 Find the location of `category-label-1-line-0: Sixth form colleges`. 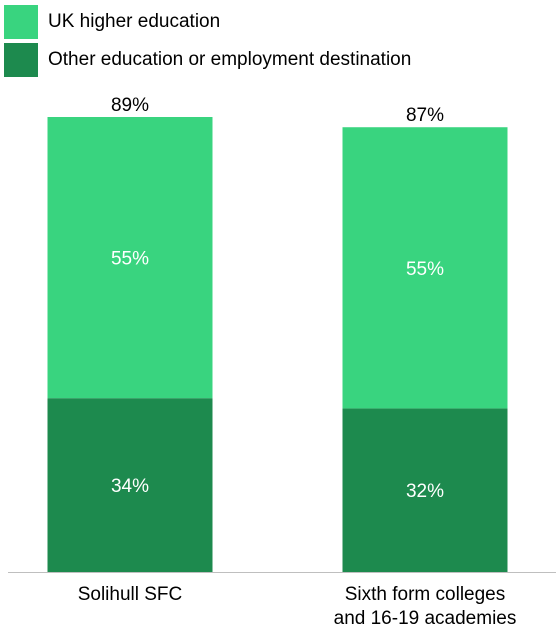

category-label-1-line-0: Sixth form colleges is located at coordinates (425, 594).